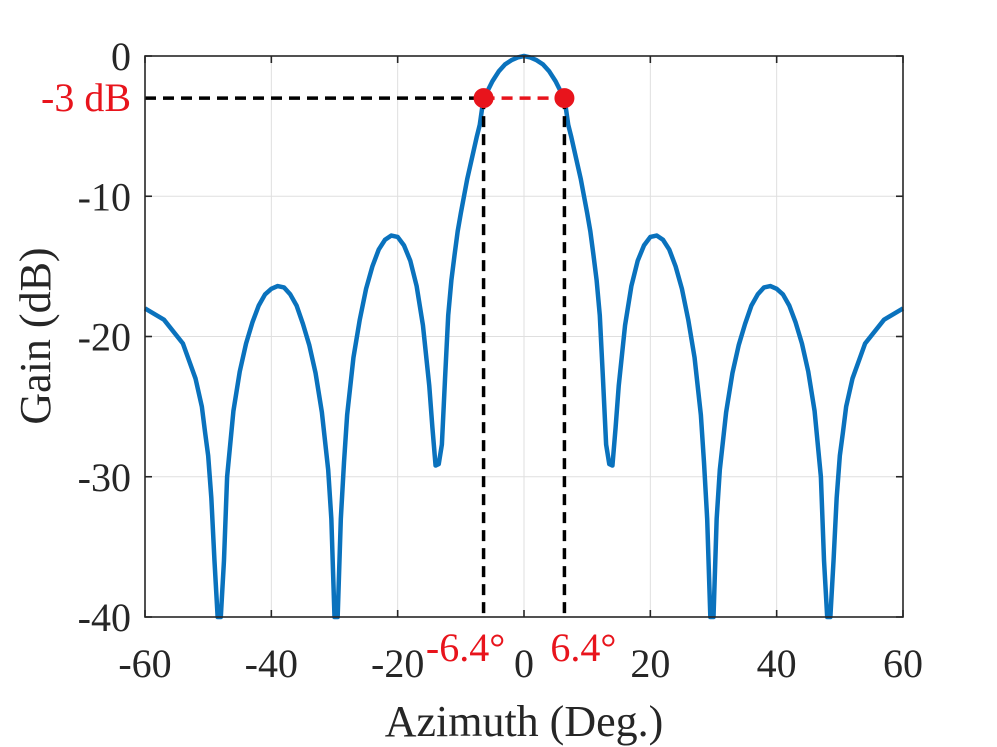 This screenshot has height=747, width=997. What do you see at coordinates (583, 647) in the screenshot?
I see `right-beam-edge-label: 6.4°` at bounding box center [583, 647].